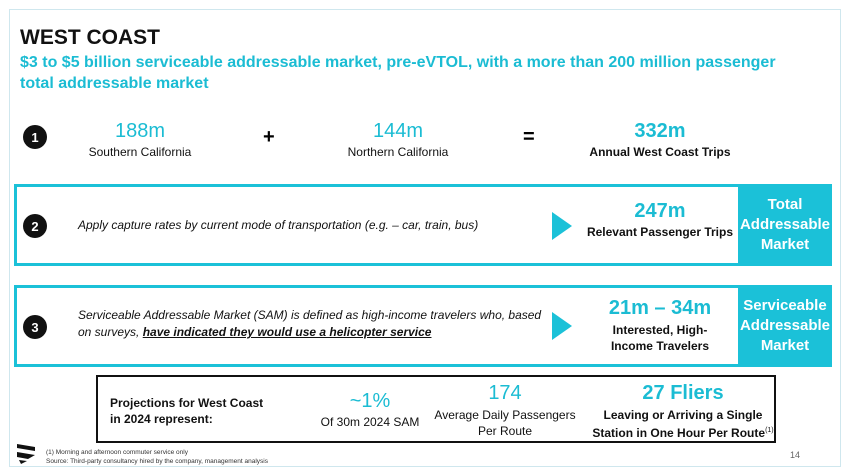 This screenshot has height=476, width=850. I want to click on tam-stat: 247m Relevant Passenger Trips, so click(660, 219).